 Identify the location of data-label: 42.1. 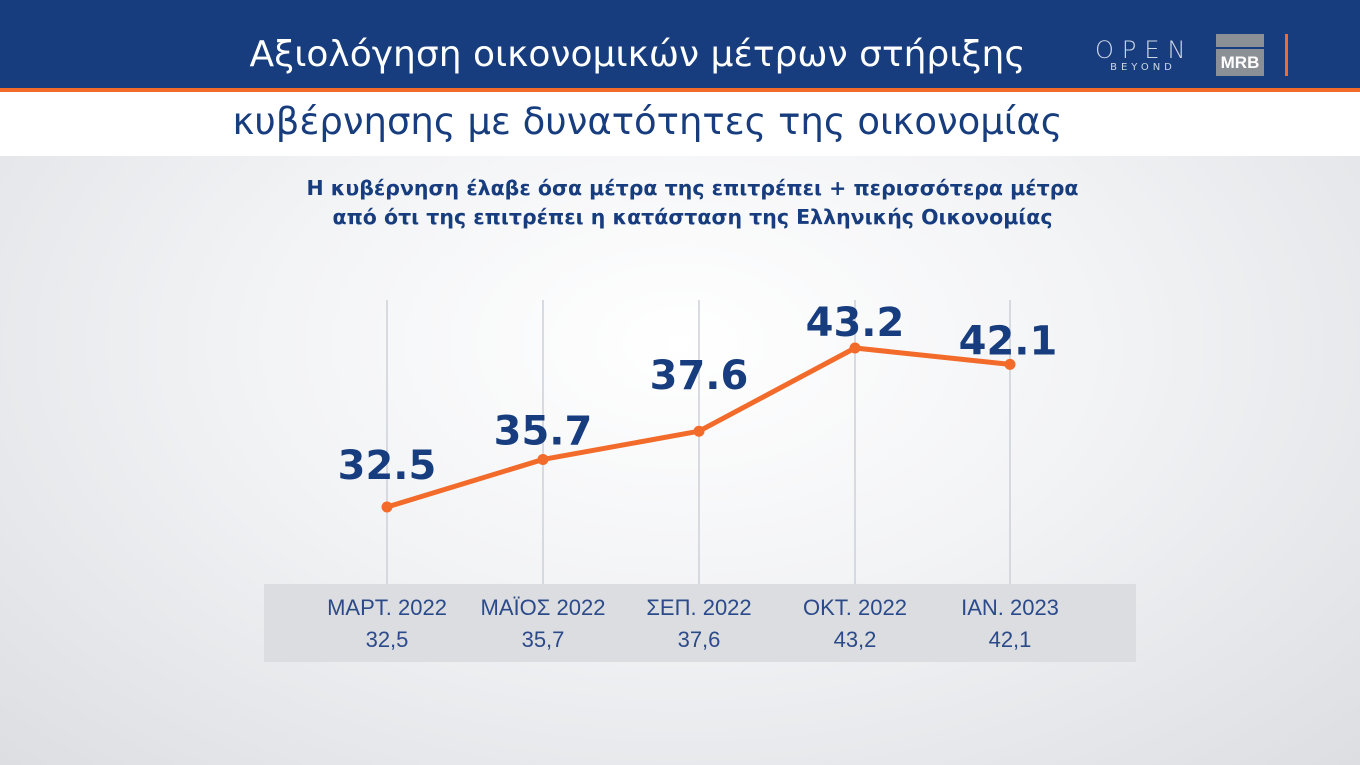
(1008, 341).